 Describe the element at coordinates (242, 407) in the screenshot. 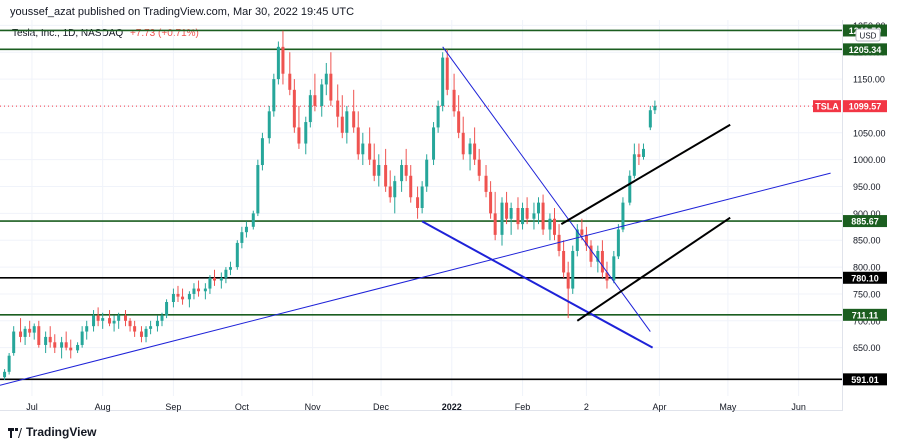

I see `x-tick-label: Oct` at that location.